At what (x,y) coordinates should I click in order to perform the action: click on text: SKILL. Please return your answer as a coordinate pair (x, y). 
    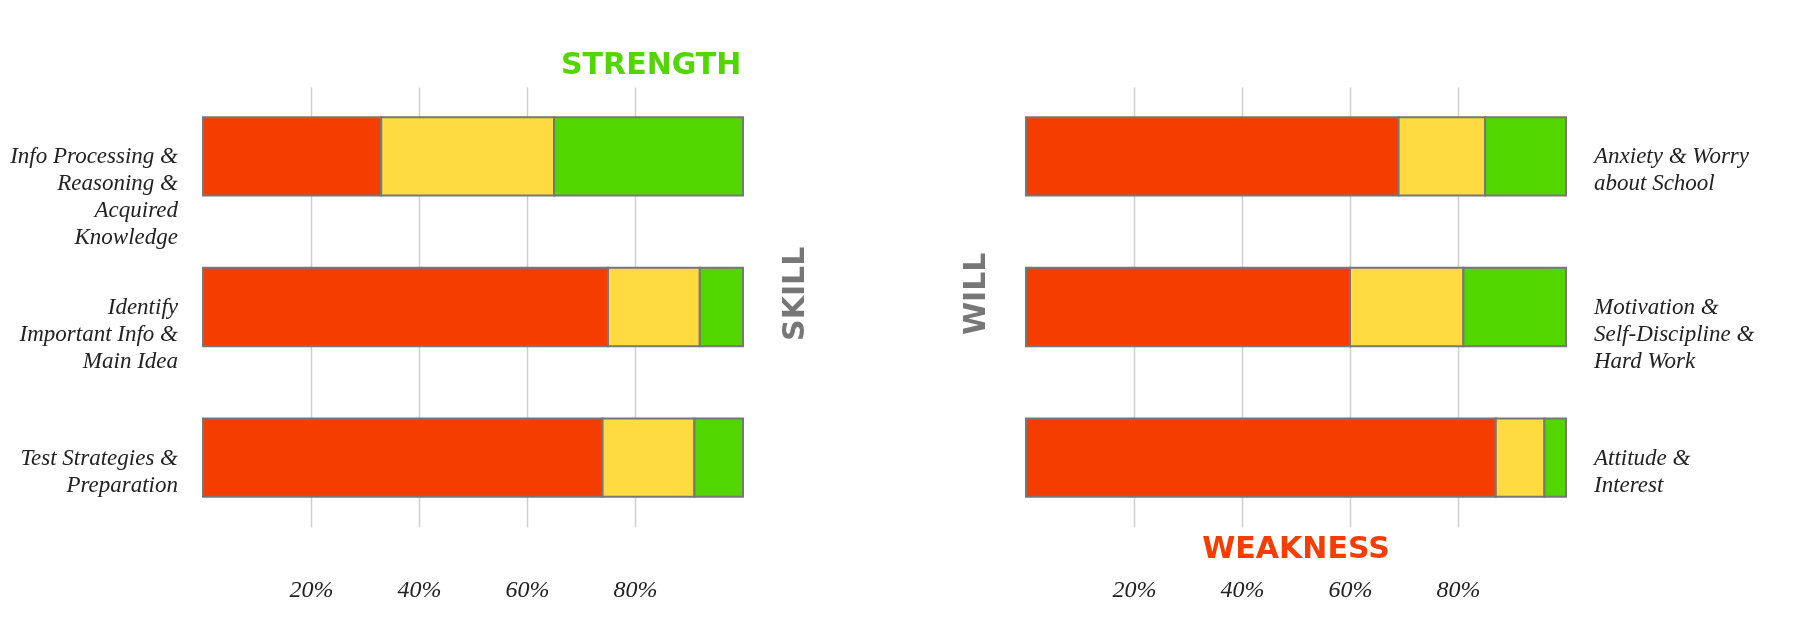
    Looking at the image, I should click on (793, 293).